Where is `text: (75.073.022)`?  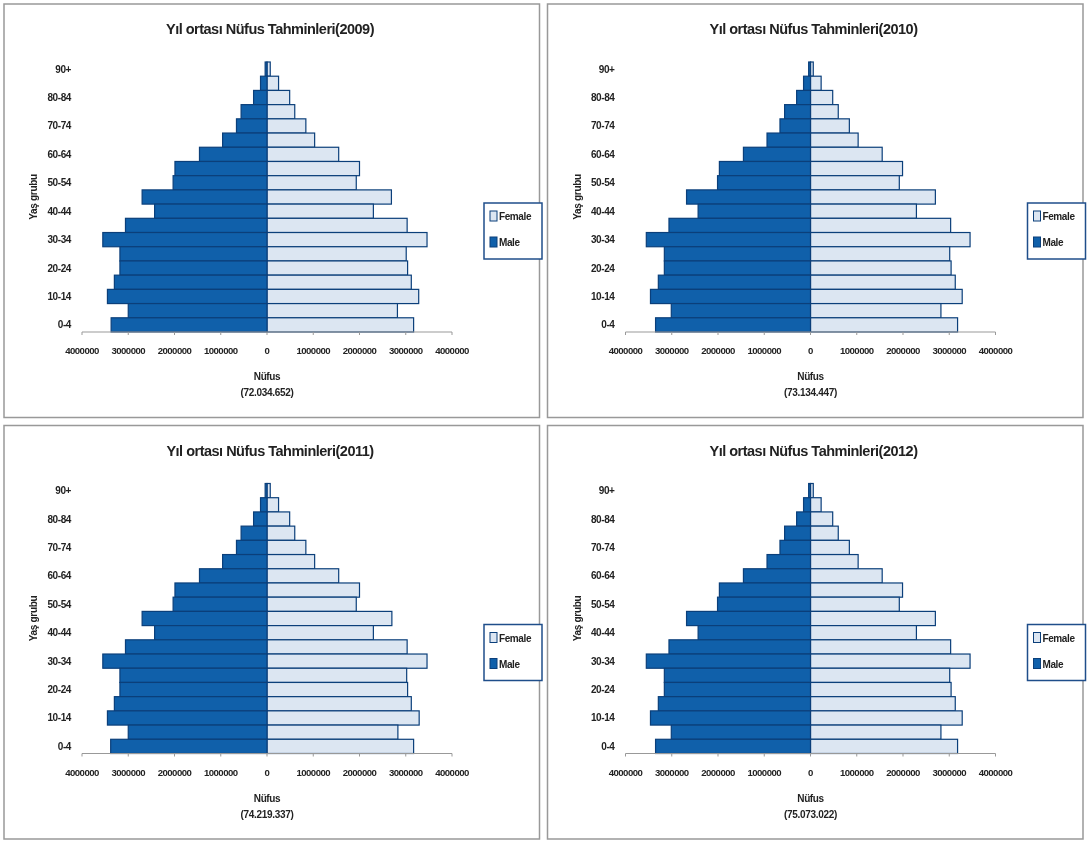 text: (75.073.022) is located at coordinates (810, 814).